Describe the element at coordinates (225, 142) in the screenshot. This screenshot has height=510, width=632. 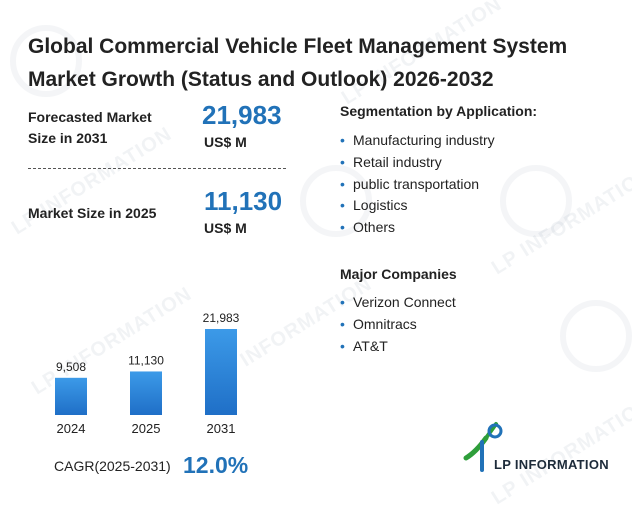
I see `forecast-unit: US$ M` at that location.